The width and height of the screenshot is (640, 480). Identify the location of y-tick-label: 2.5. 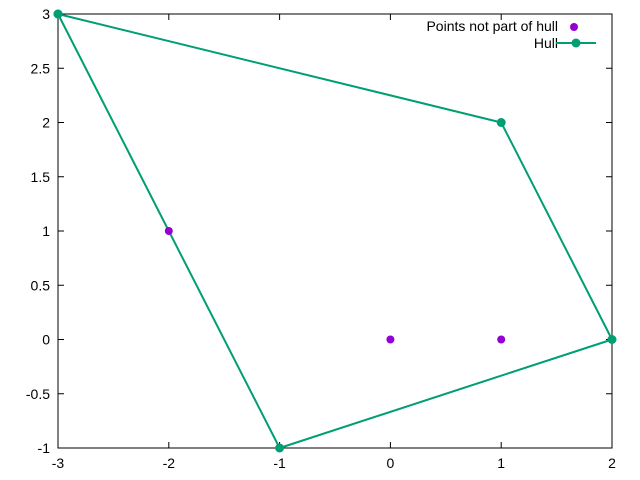
(41, 68).